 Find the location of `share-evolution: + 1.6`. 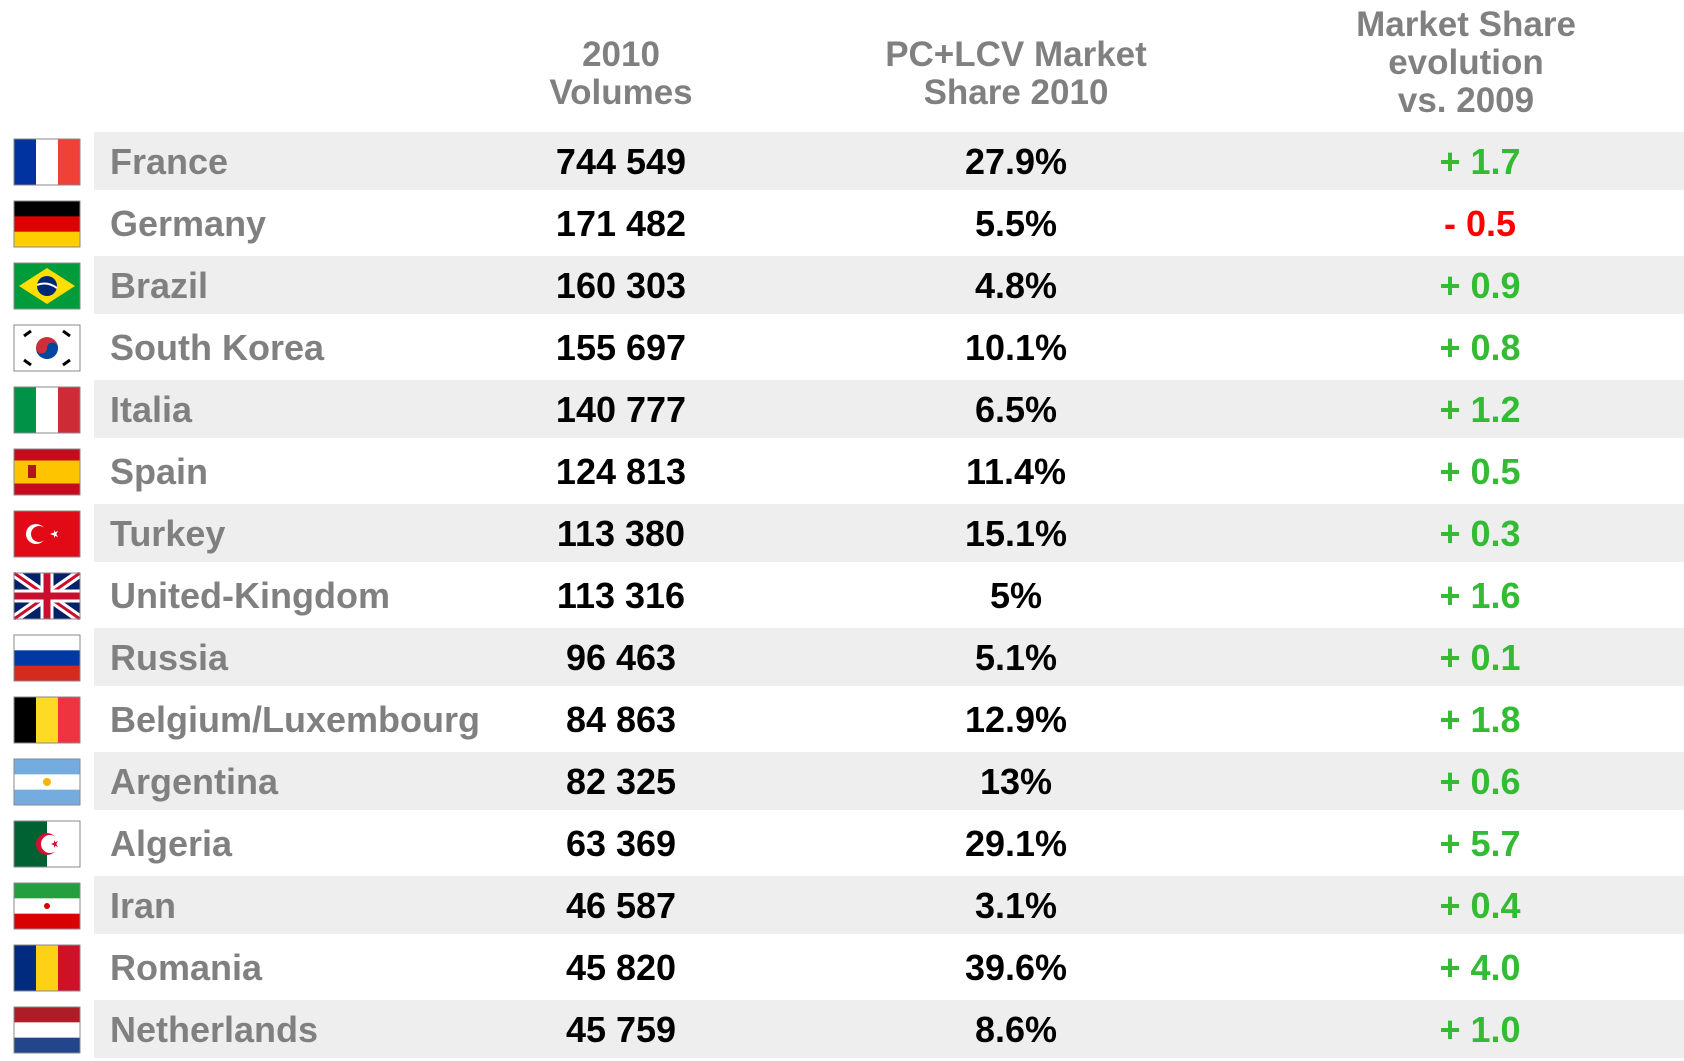

share-evolution: + 1.6 is located at coordinates (1480, 595).